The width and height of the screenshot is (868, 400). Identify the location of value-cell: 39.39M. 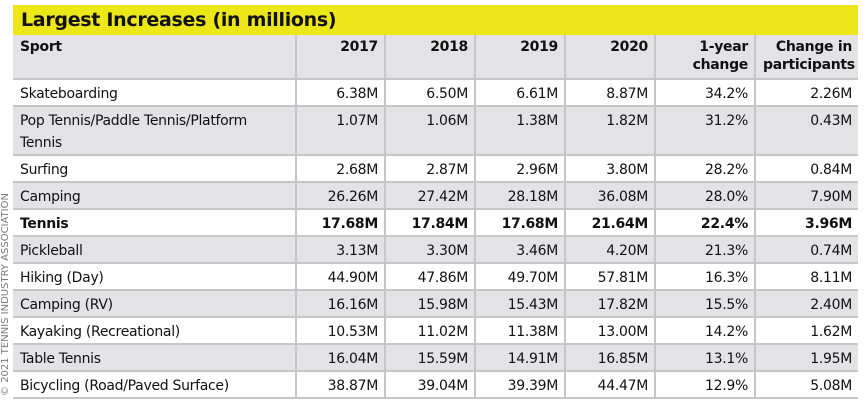
(520, 385).